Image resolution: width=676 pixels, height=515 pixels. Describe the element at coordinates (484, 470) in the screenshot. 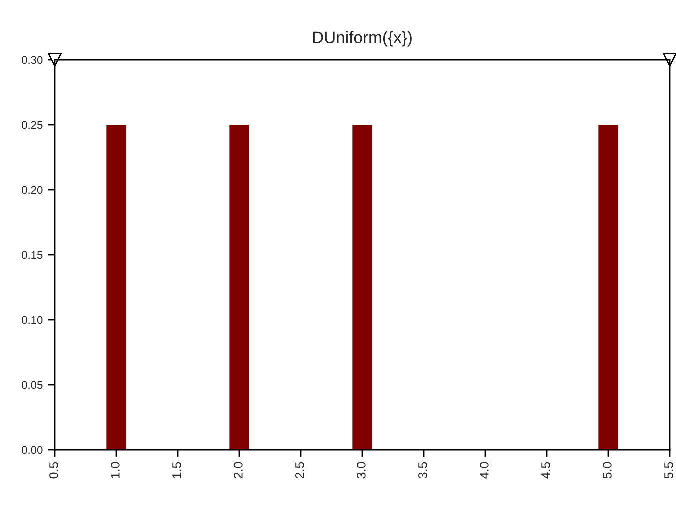

I see `x-tick-label: 4.0` at that location.